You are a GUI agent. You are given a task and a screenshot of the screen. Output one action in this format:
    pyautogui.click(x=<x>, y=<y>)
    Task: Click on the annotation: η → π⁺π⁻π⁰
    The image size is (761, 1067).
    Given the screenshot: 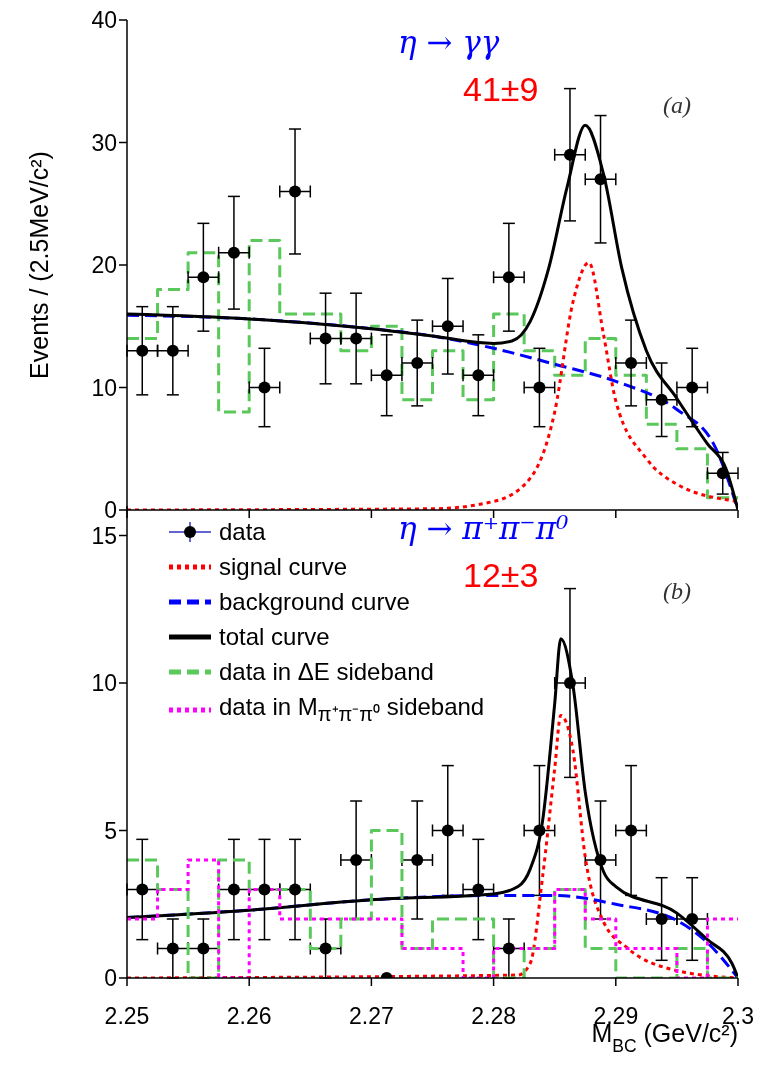 What is the action you would take?
    pyautogui.click(x=483, y=528)
    